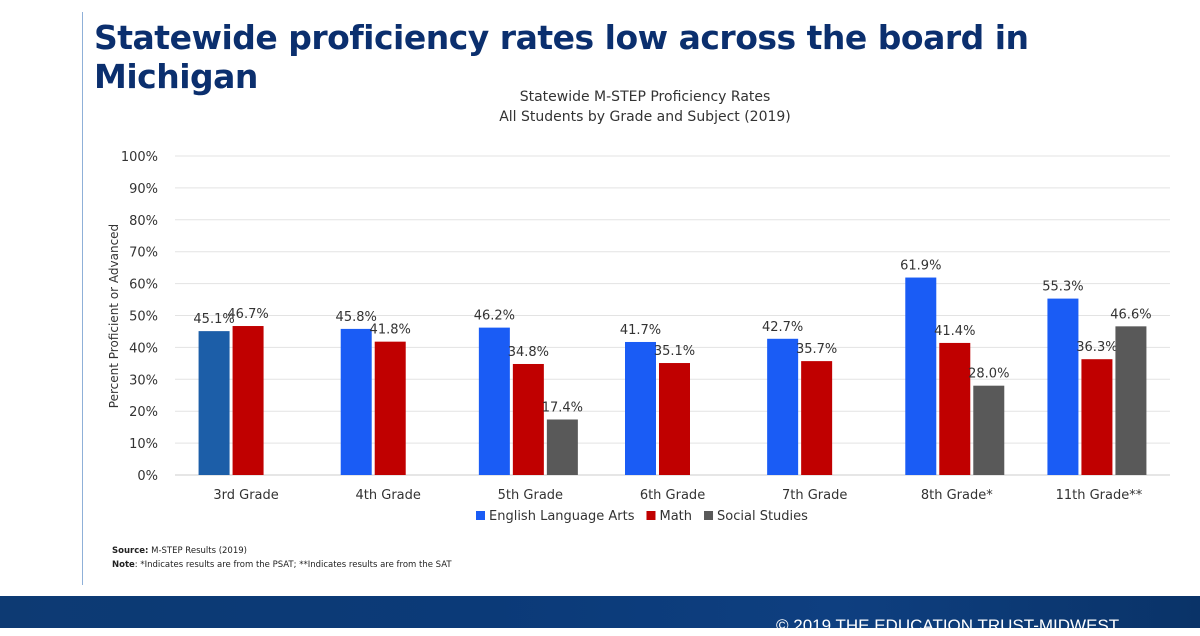 The image size is (1200, 636). Describe the element at coordinates (1096, 347) in the screenshot. I see `data-label: 36.3%` at that location.